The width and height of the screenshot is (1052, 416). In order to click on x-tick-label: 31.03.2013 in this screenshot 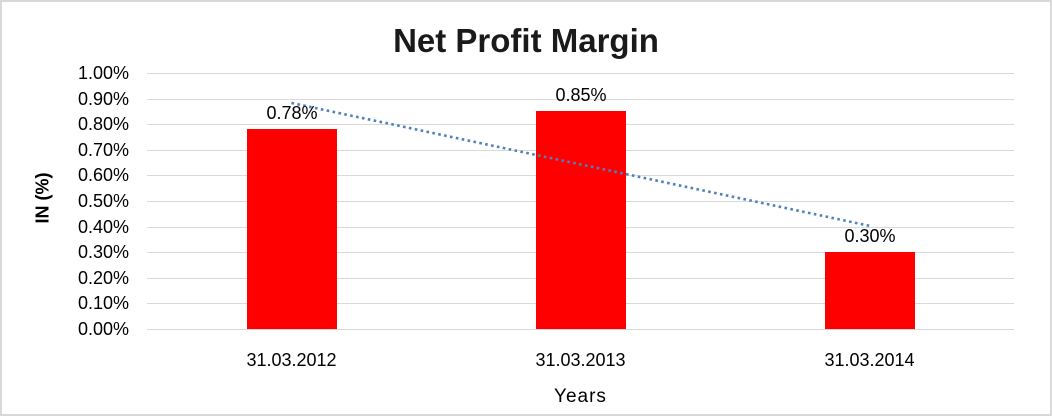, I will do `click(580, 360)`.